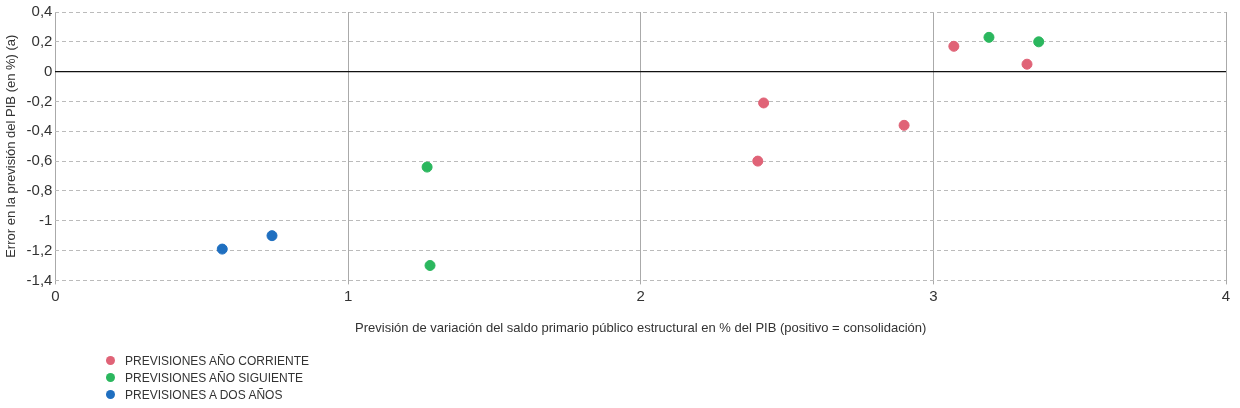  What do you see at coordinates (217, 360) in the screenshot?
I see `legend-label: PREVISIONES AÑO CORRIENTE` at bounding box center [217, 360].